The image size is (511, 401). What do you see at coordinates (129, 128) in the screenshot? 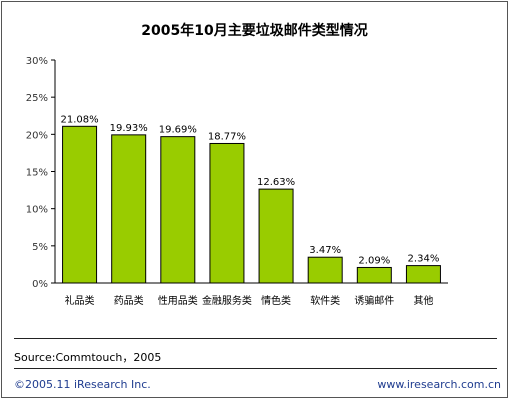
I see `data-label: 19.93%` at bounding box center [129, 128].